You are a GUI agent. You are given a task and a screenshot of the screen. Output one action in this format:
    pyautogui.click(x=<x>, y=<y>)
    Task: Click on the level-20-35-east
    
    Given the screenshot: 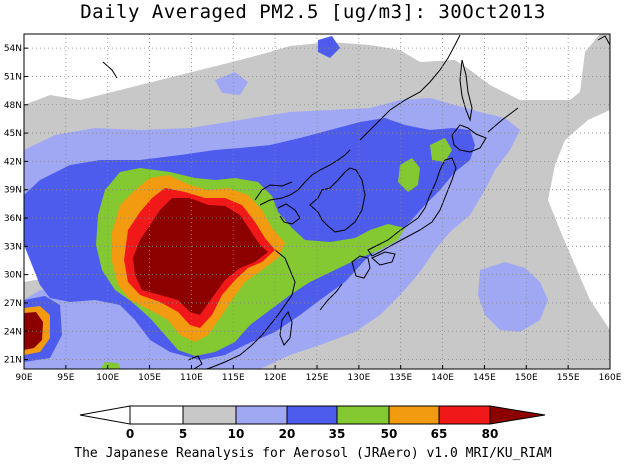 What is the action you would take?
    pyautogui.click(x=312, y=156)
    